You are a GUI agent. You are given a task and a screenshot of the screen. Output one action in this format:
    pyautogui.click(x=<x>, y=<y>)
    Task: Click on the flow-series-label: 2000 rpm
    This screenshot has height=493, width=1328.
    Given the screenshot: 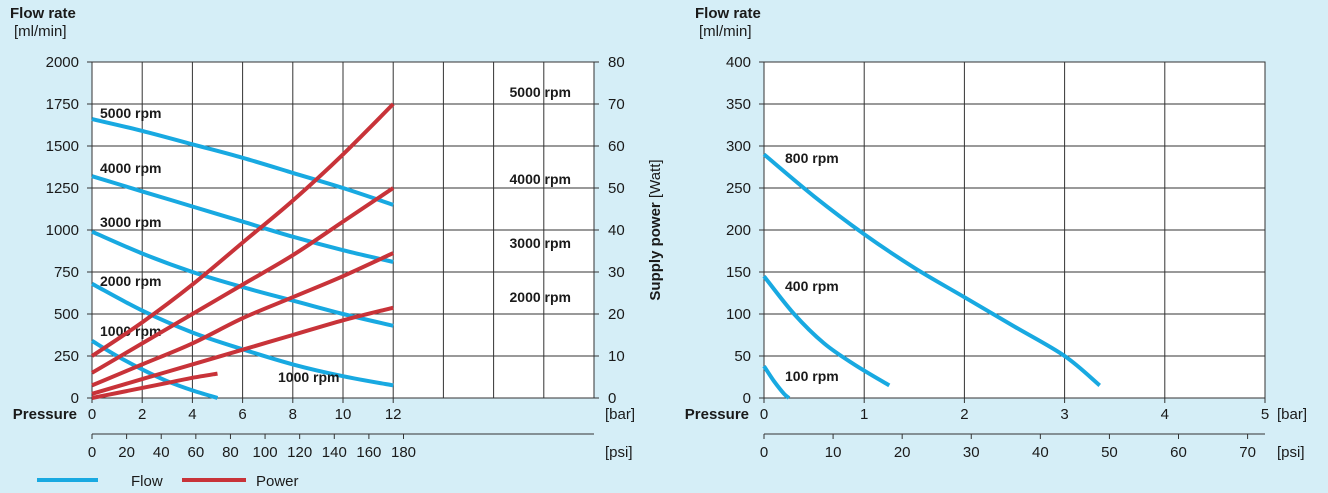 What is the action you would take?
    pyautogui.click(x=130, y=281)
    